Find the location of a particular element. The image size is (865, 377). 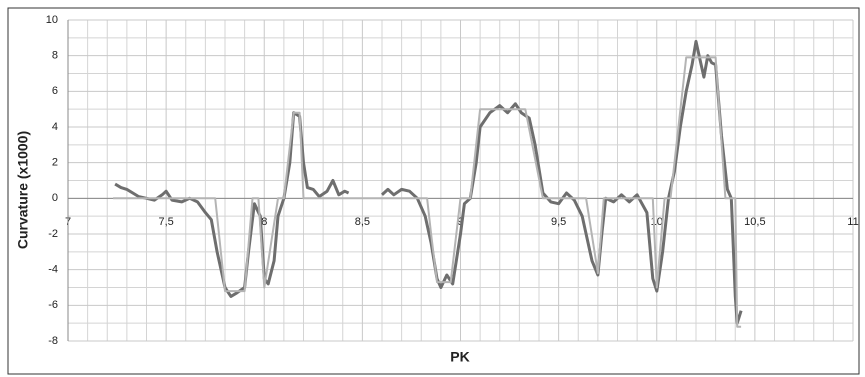

y-tick-label: -2 is located at coordinates (53, 234).